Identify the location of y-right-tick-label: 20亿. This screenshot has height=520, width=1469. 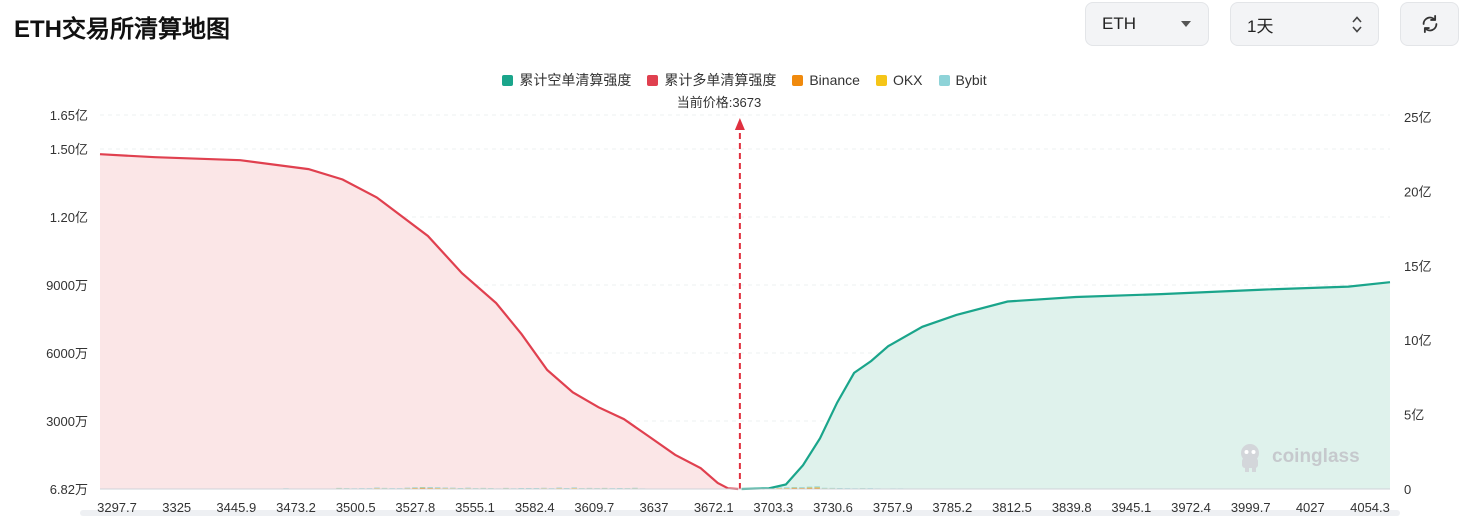
(1417, 191).